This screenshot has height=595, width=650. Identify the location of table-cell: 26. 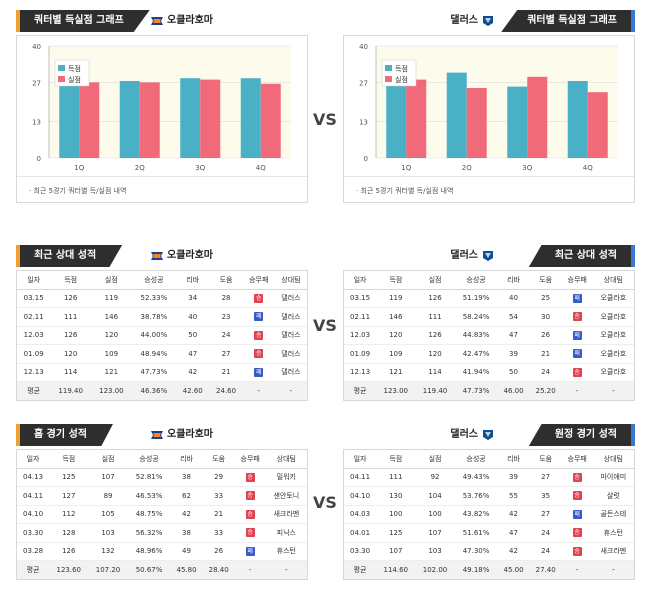
(545, 335).